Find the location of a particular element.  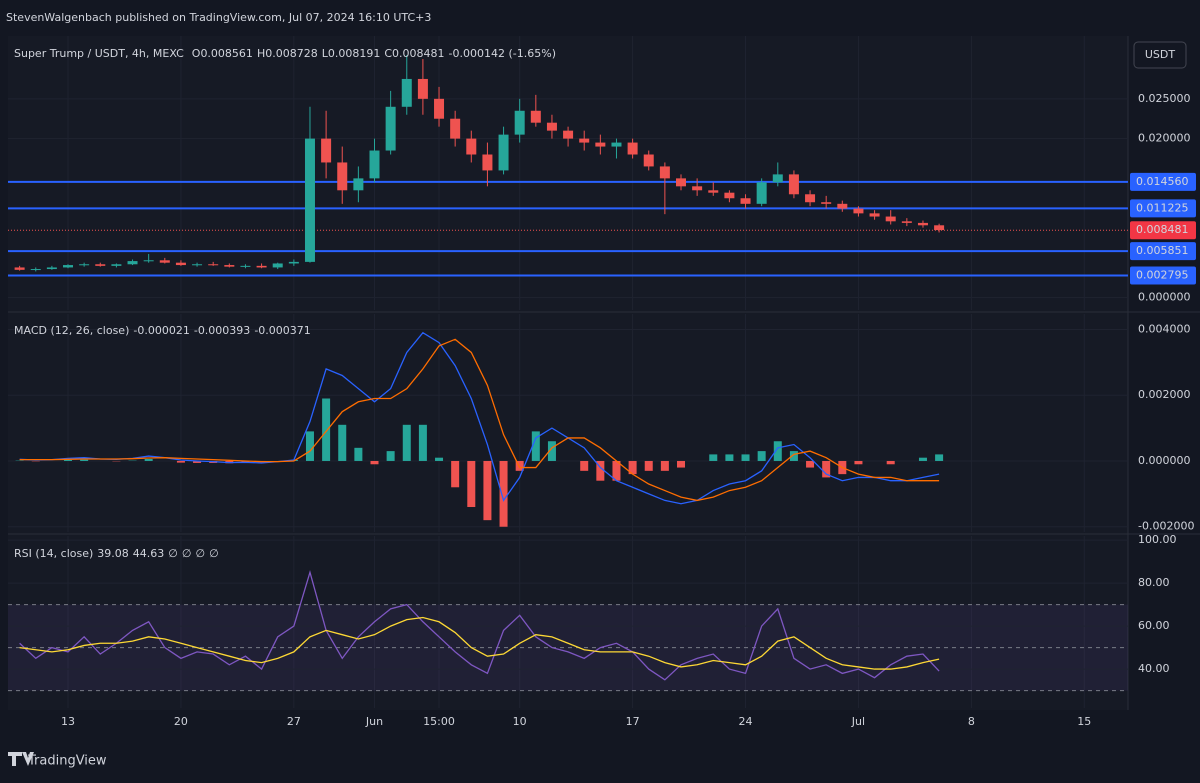

rsi-line is located at coordinates (479, 625).